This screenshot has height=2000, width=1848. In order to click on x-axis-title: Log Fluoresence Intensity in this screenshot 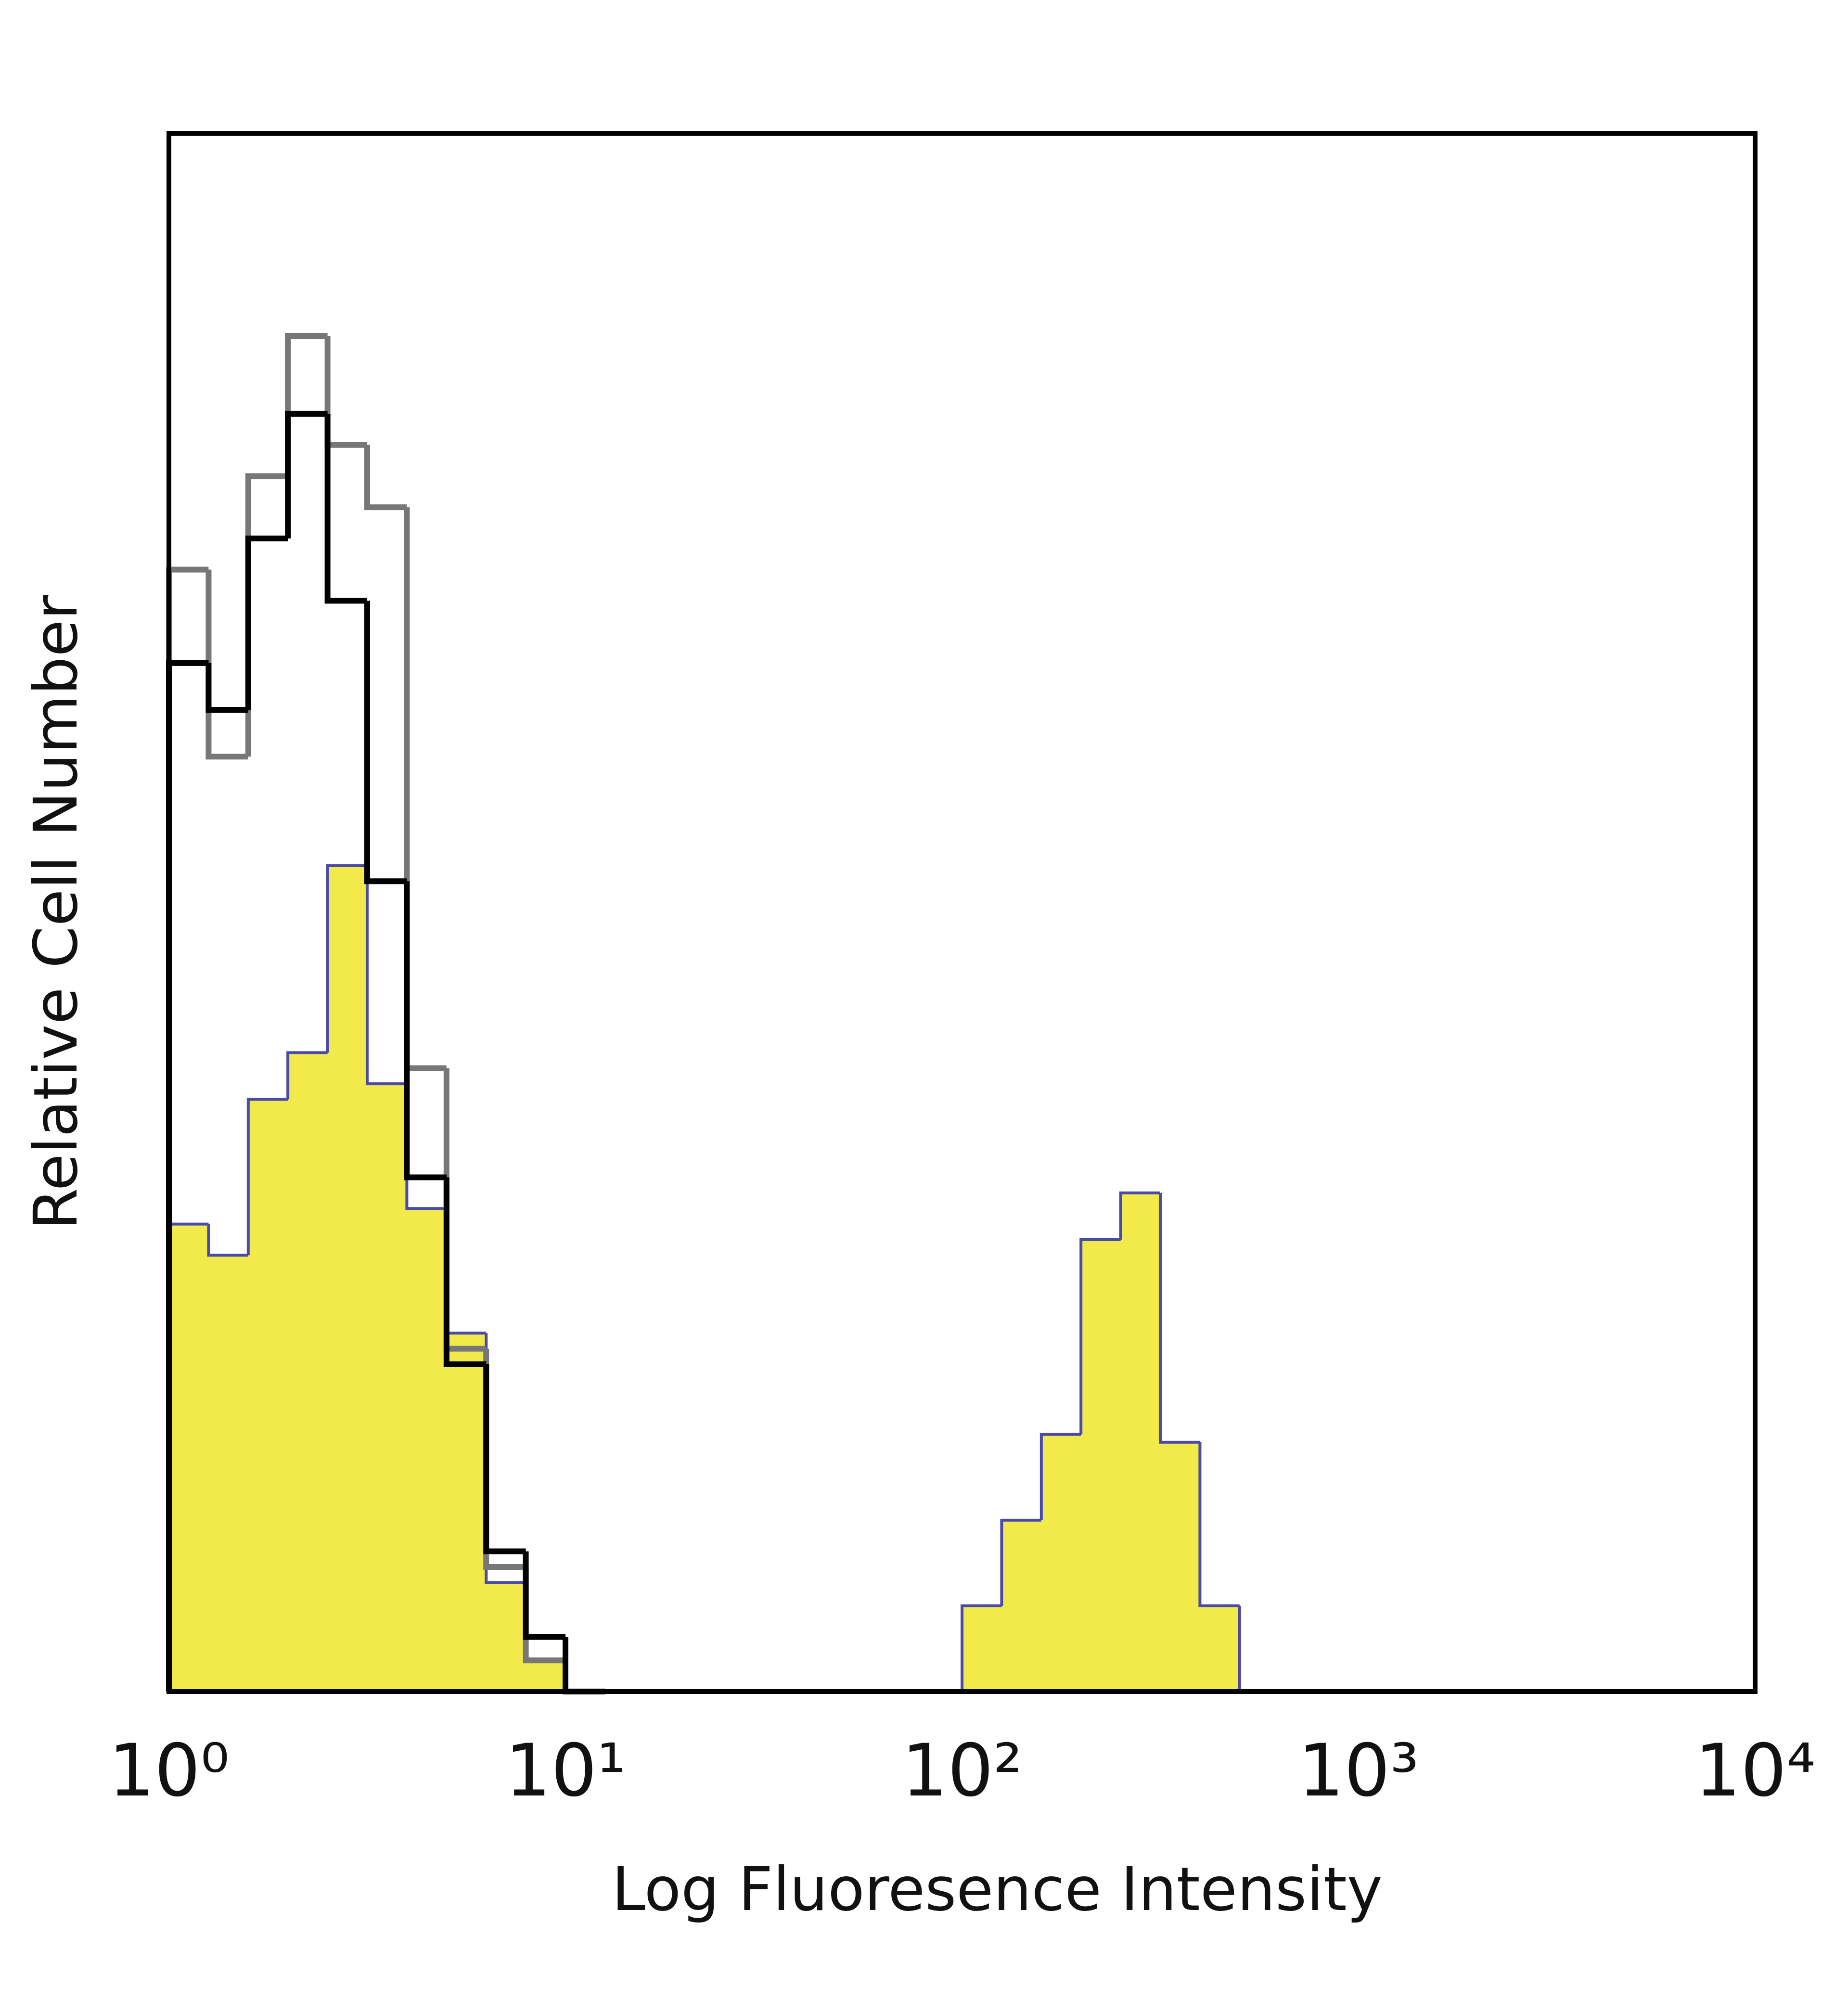, I will do `click(997, 1889)`.